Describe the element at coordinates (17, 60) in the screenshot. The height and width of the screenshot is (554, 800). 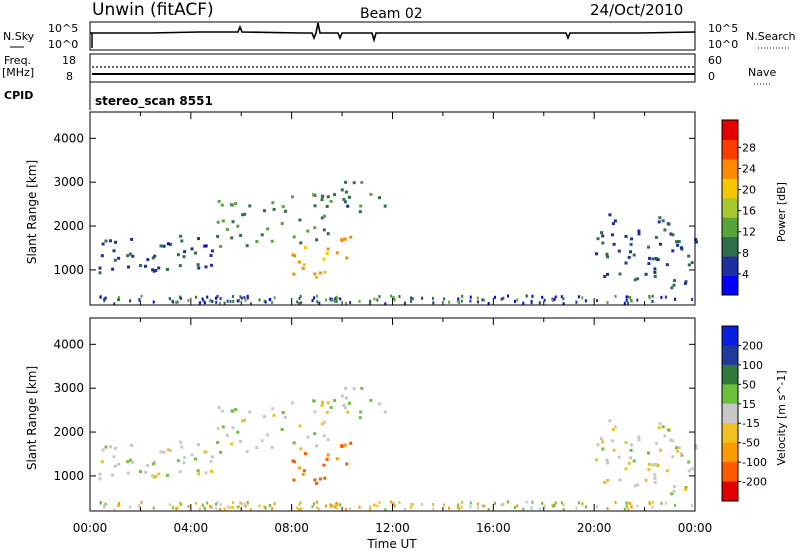
I see `freq-label-1: Freq.` at that location.